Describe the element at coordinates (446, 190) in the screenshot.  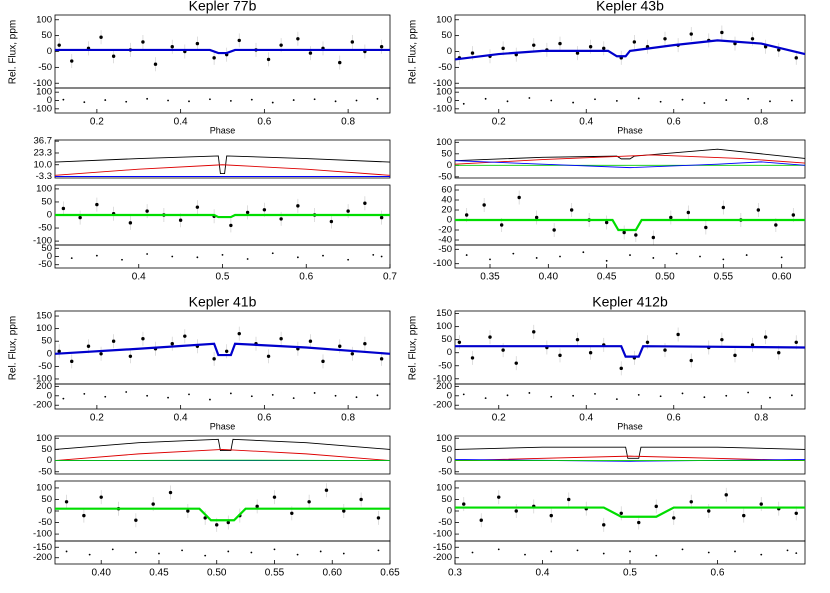
I see `y-tick-label: 60` at that location.